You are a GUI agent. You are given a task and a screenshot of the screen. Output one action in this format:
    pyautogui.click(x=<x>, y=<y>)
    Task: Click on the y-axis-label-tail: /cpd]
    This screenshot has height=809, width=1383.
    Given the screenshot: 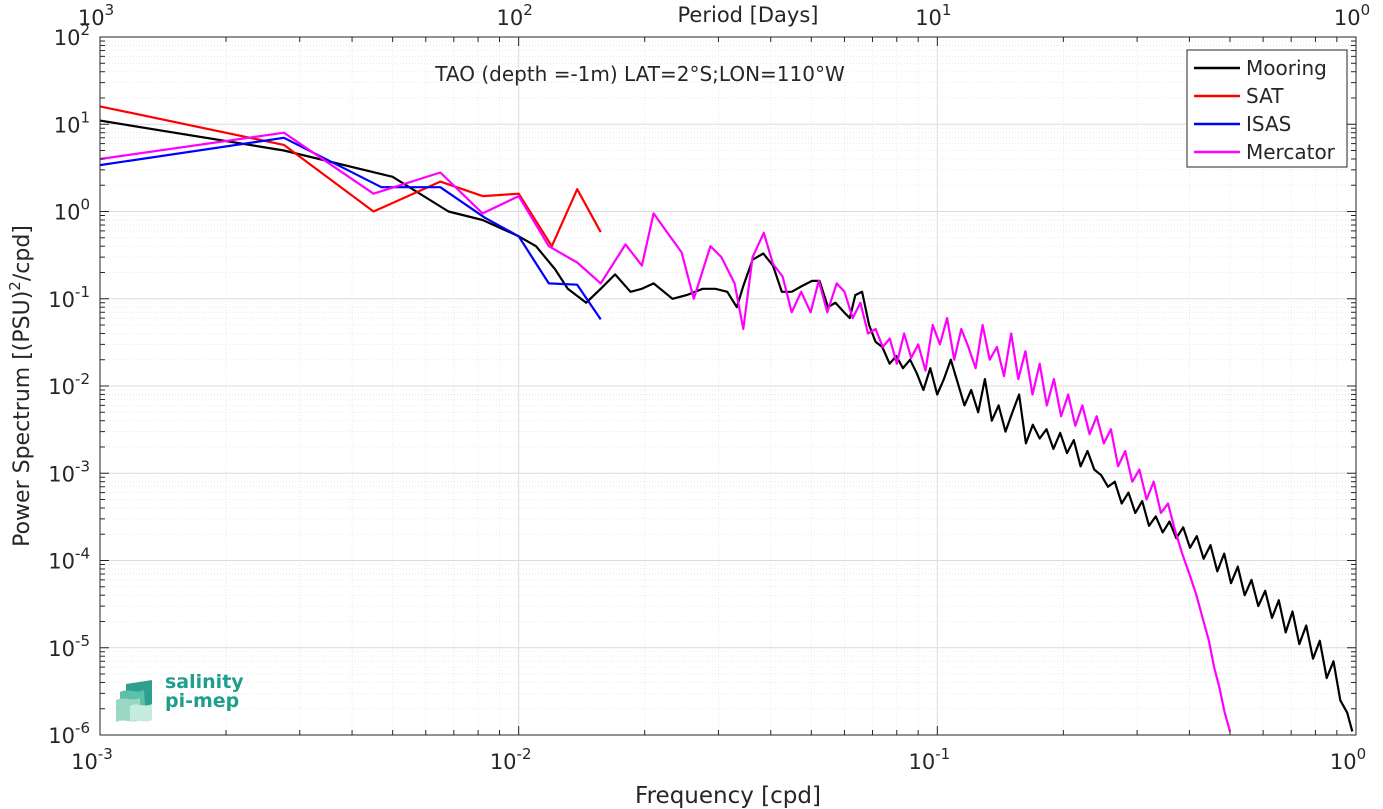 What is the action you would take?
    pyautogui.click(x=22, y=253)
    